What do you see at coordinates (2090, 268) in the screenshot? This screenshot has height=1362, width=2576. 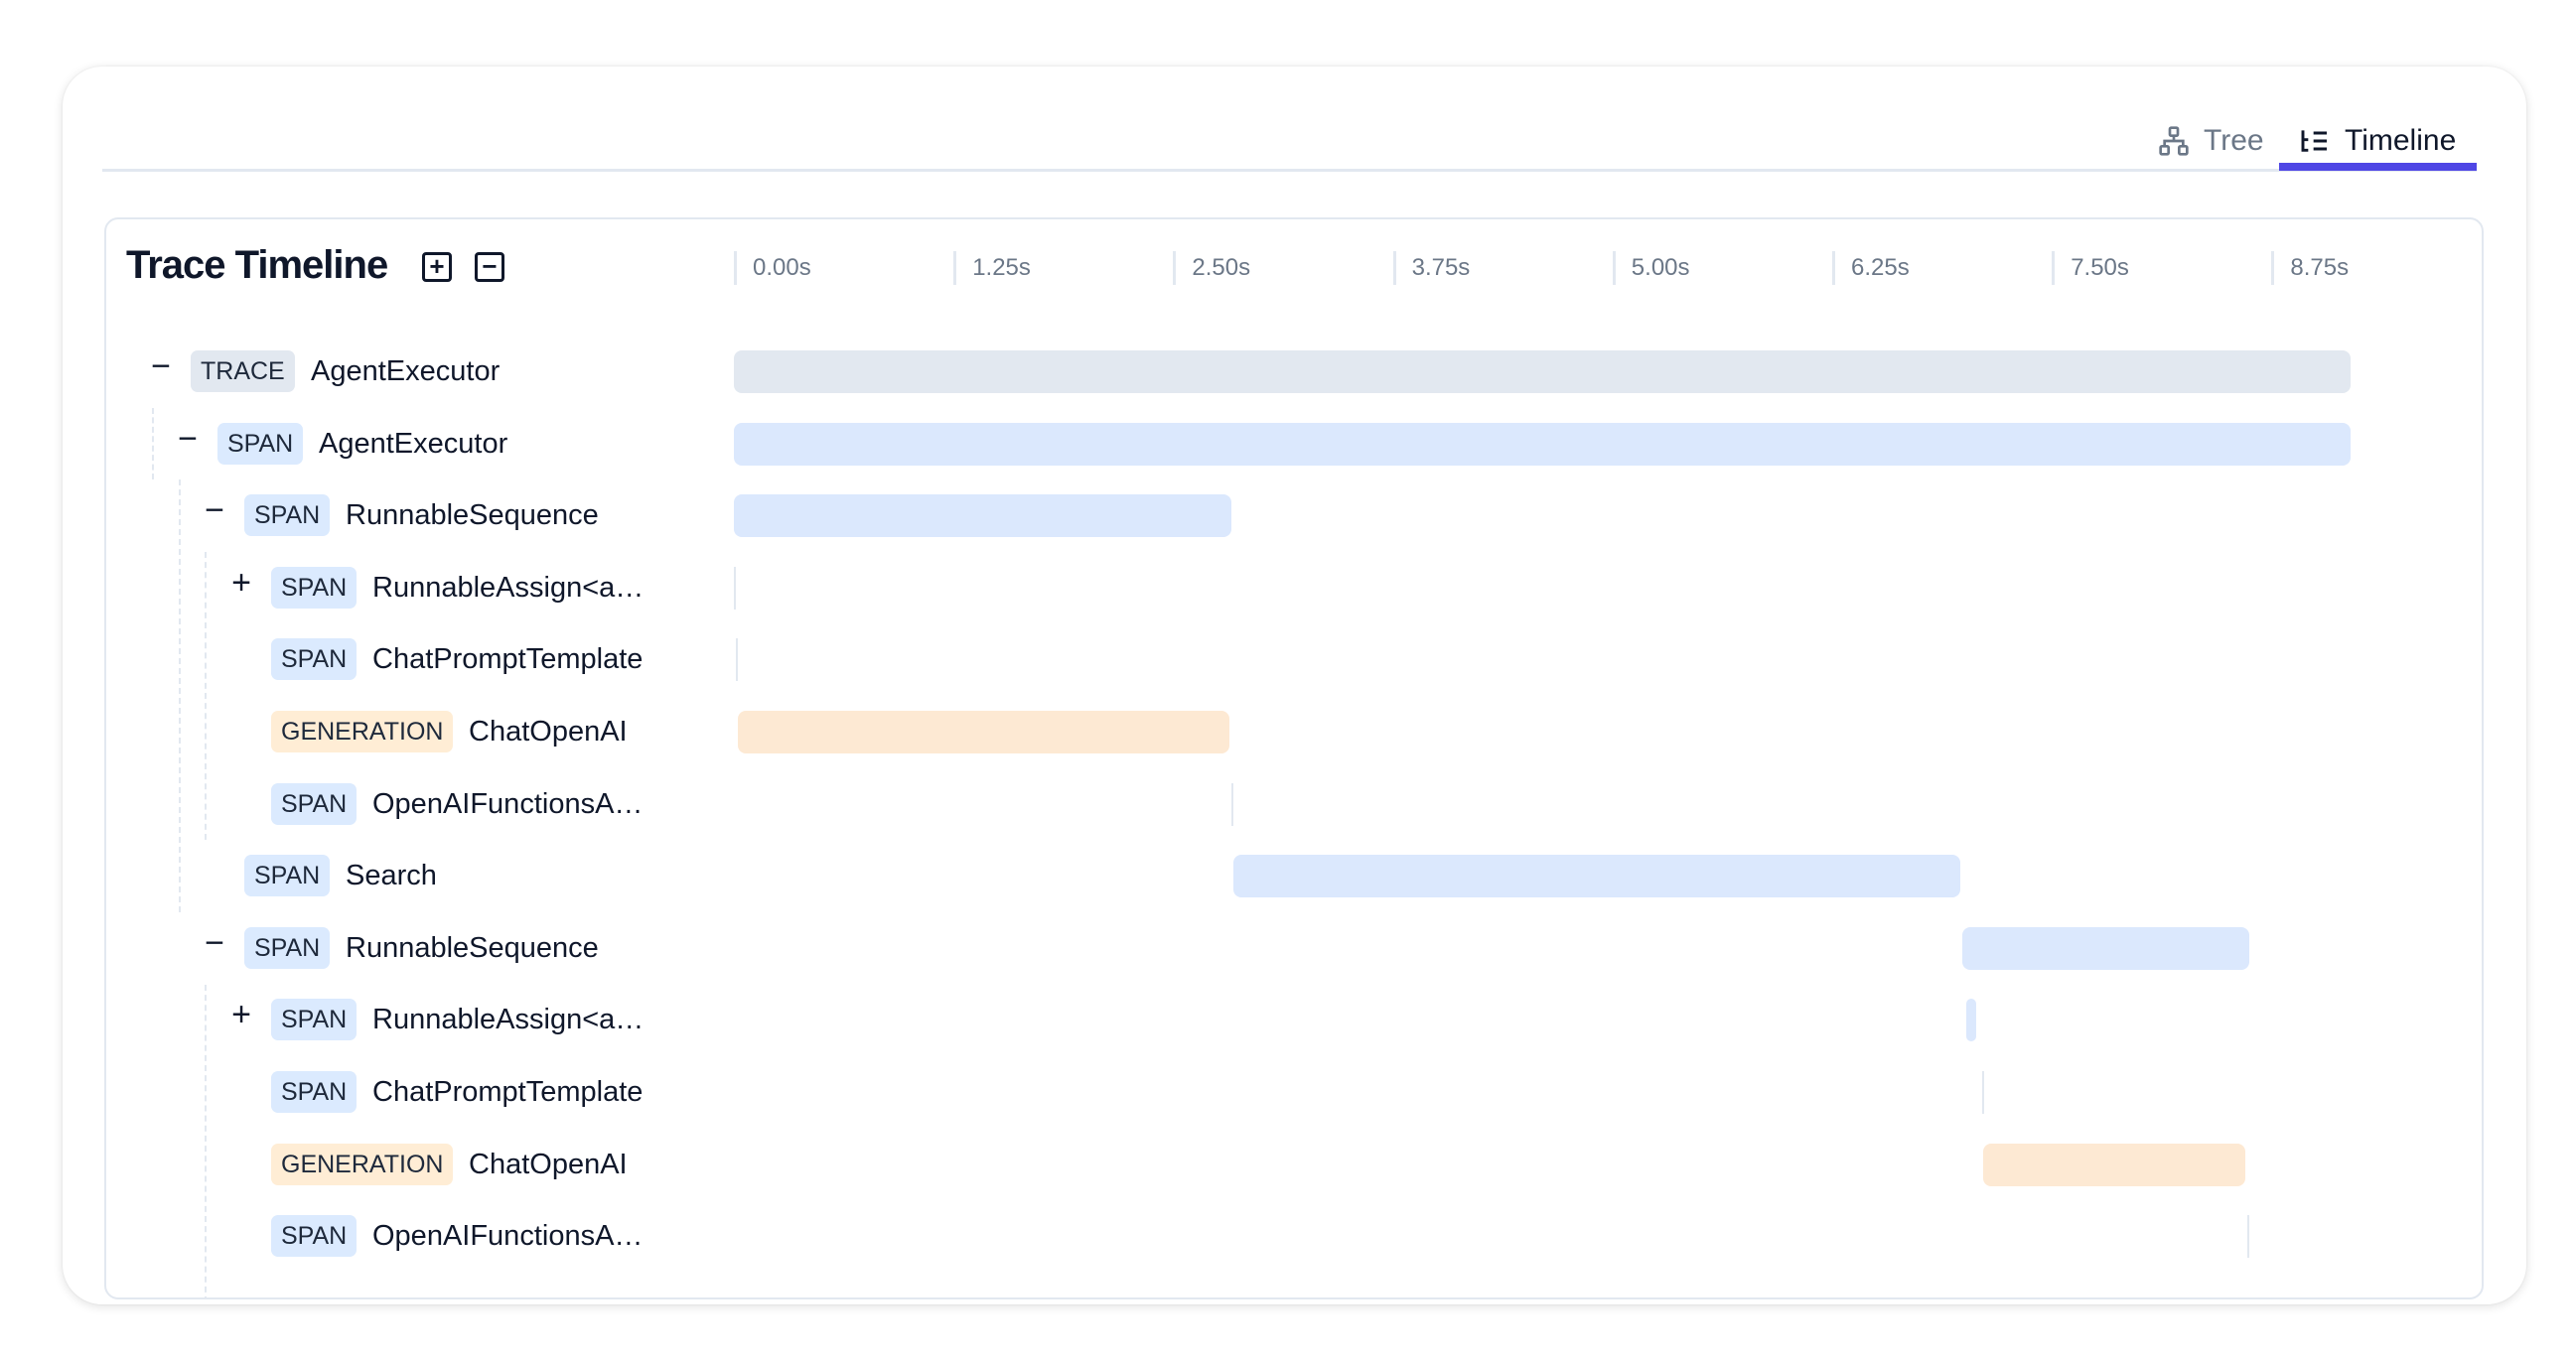 I see `axis-tick-label: 7.50s` at bounding box center [2090, 268].